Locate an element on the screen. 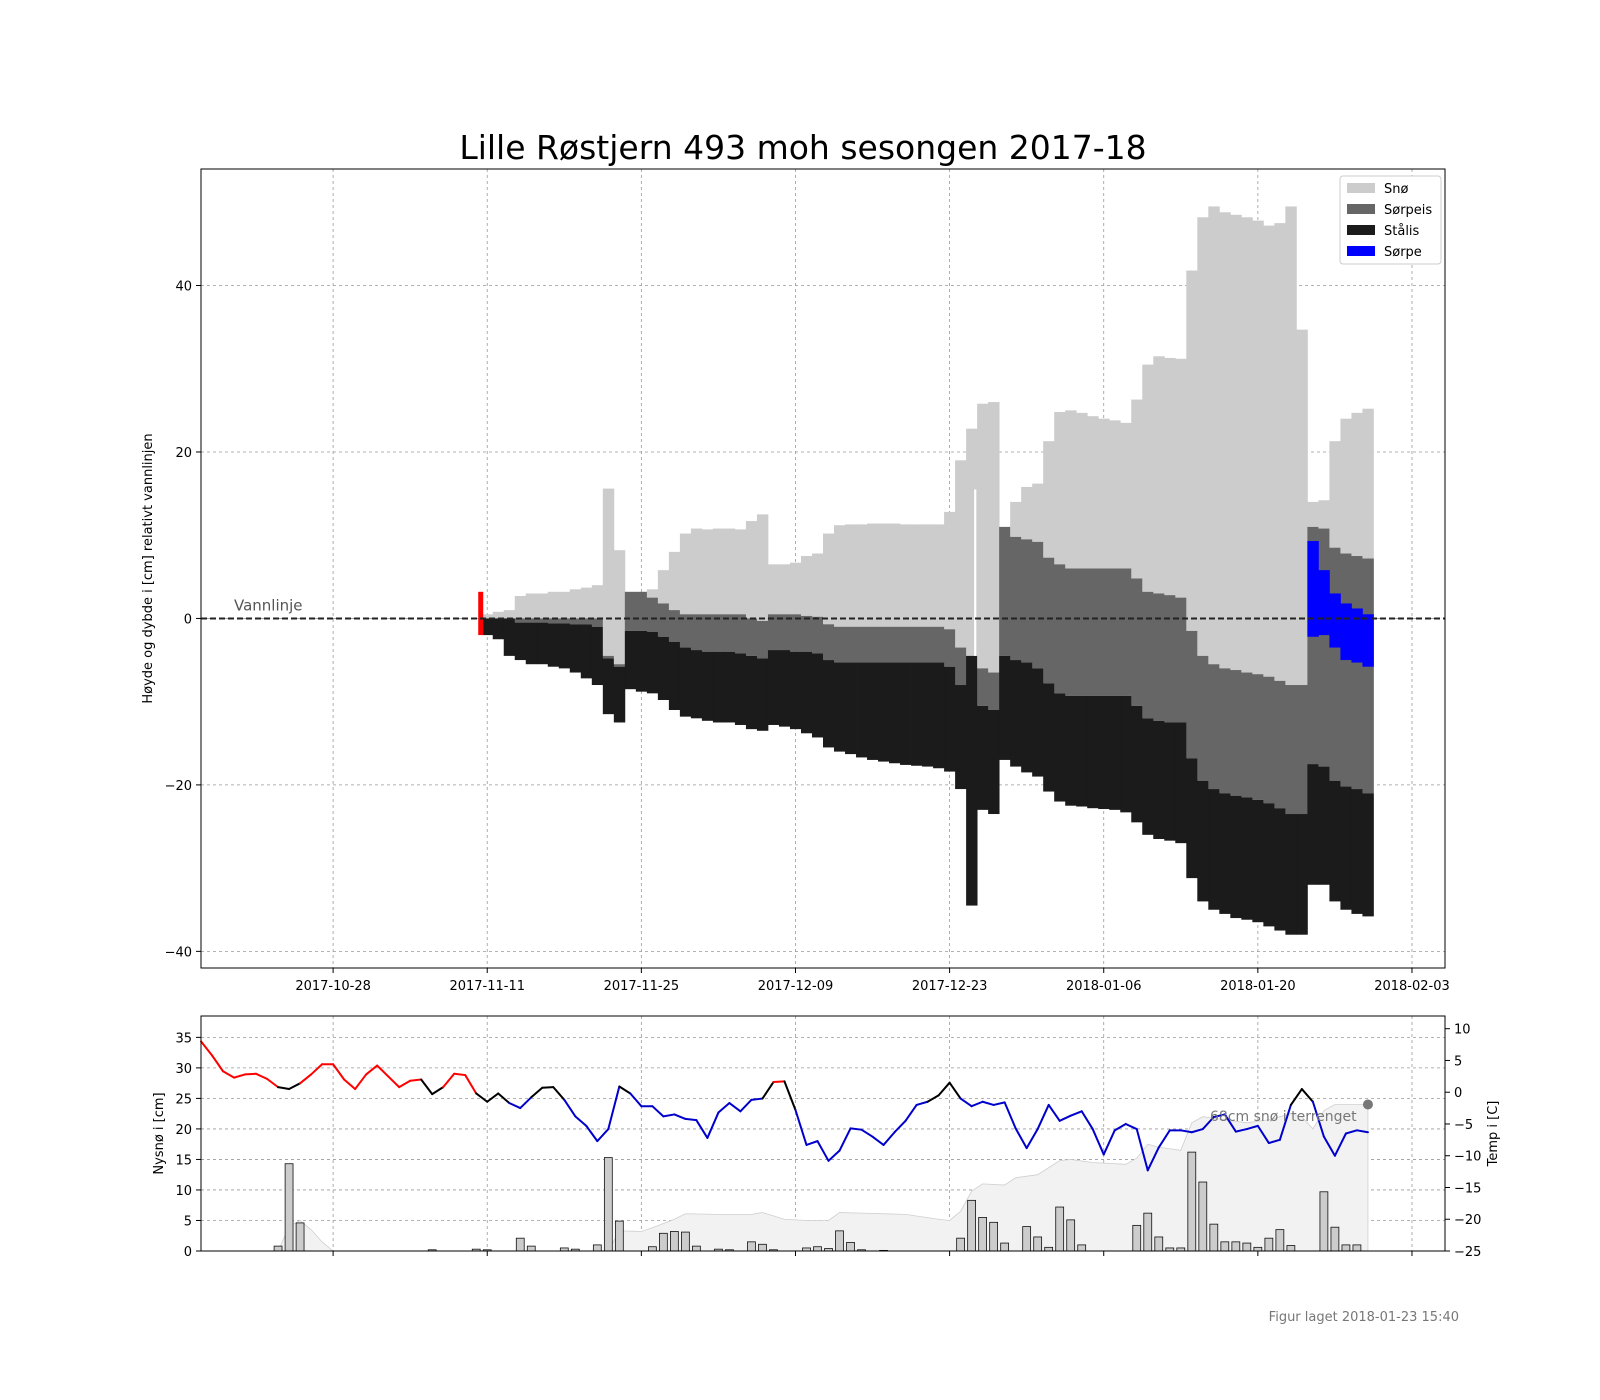  snow-depth-marker is located at coordinates (1367, 1104).